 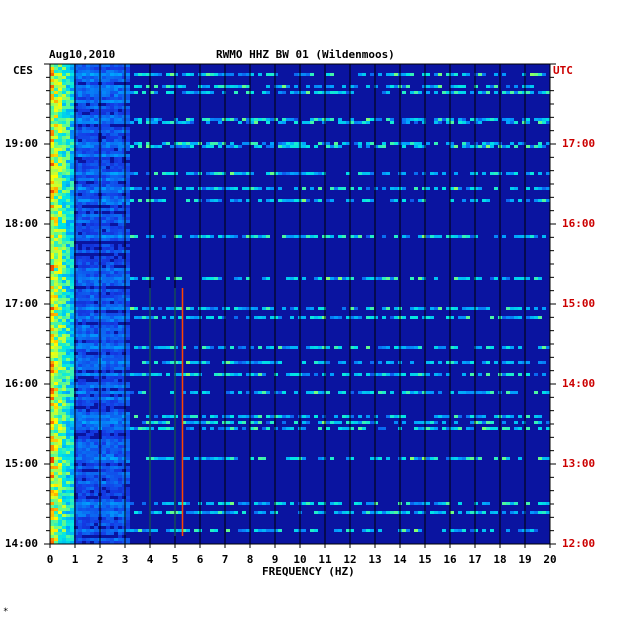 I want to click on x-tick-label: 11, so click(x=325, y=559).